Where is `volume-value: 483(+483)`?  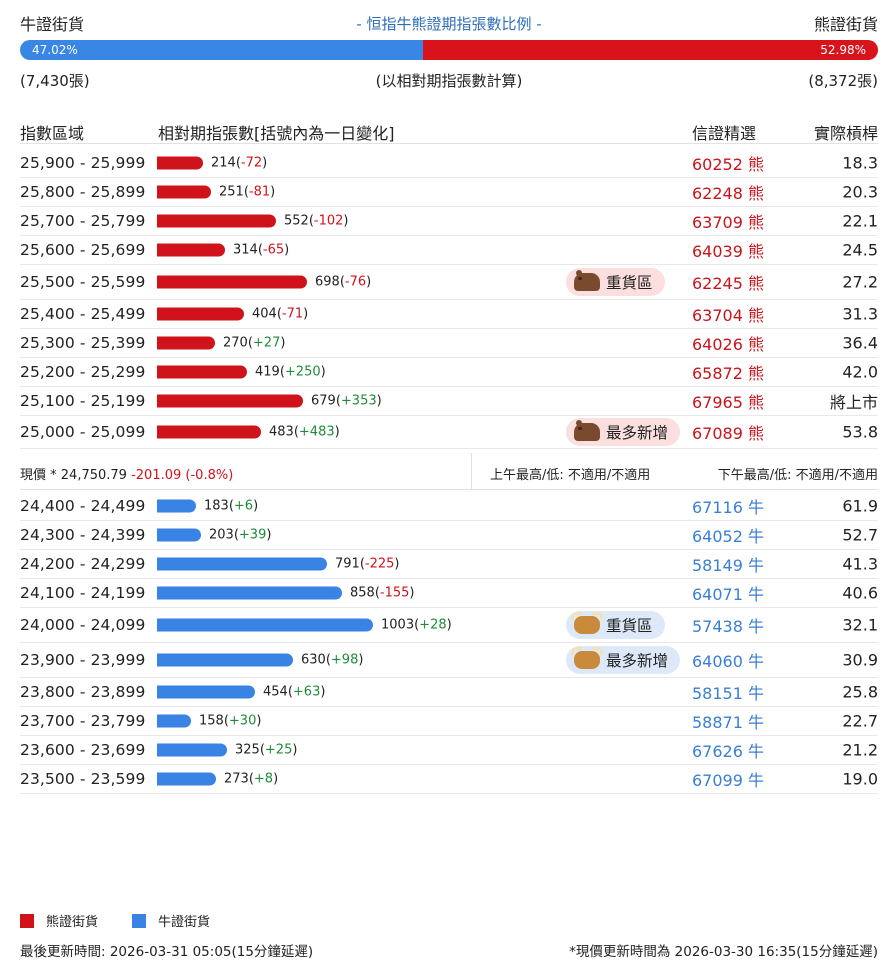
volume-value: 483(+483) is located at coordinates (304, 432).